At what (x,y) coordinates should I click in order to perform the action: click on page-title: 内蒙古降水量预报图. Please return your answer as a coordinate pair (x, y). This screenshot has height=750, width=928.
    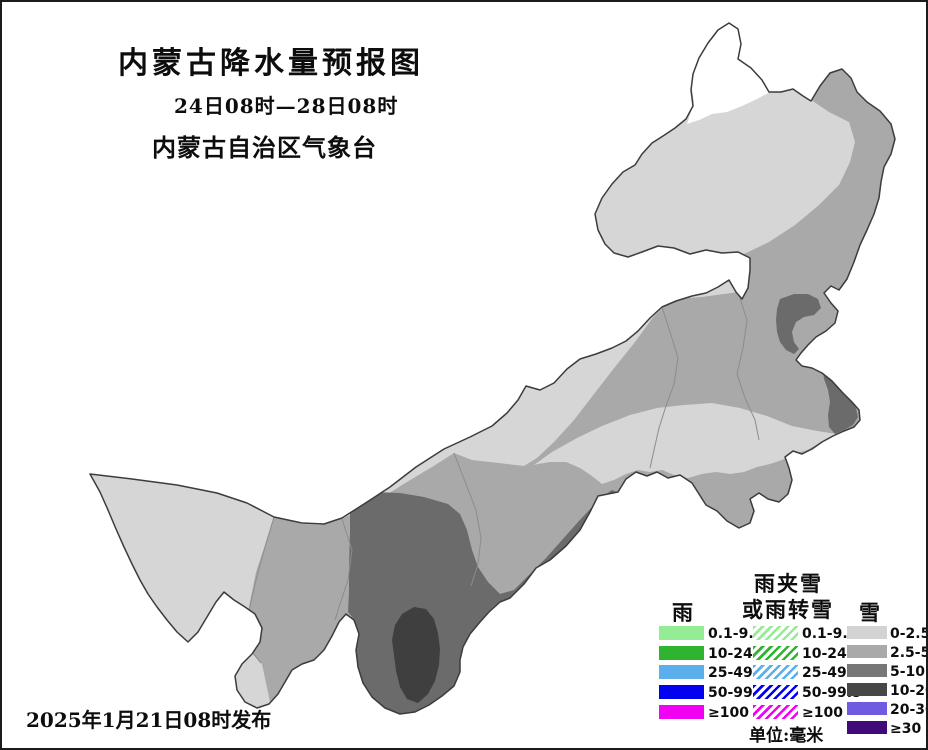
    Looking at the image, I should click on (271, 63).